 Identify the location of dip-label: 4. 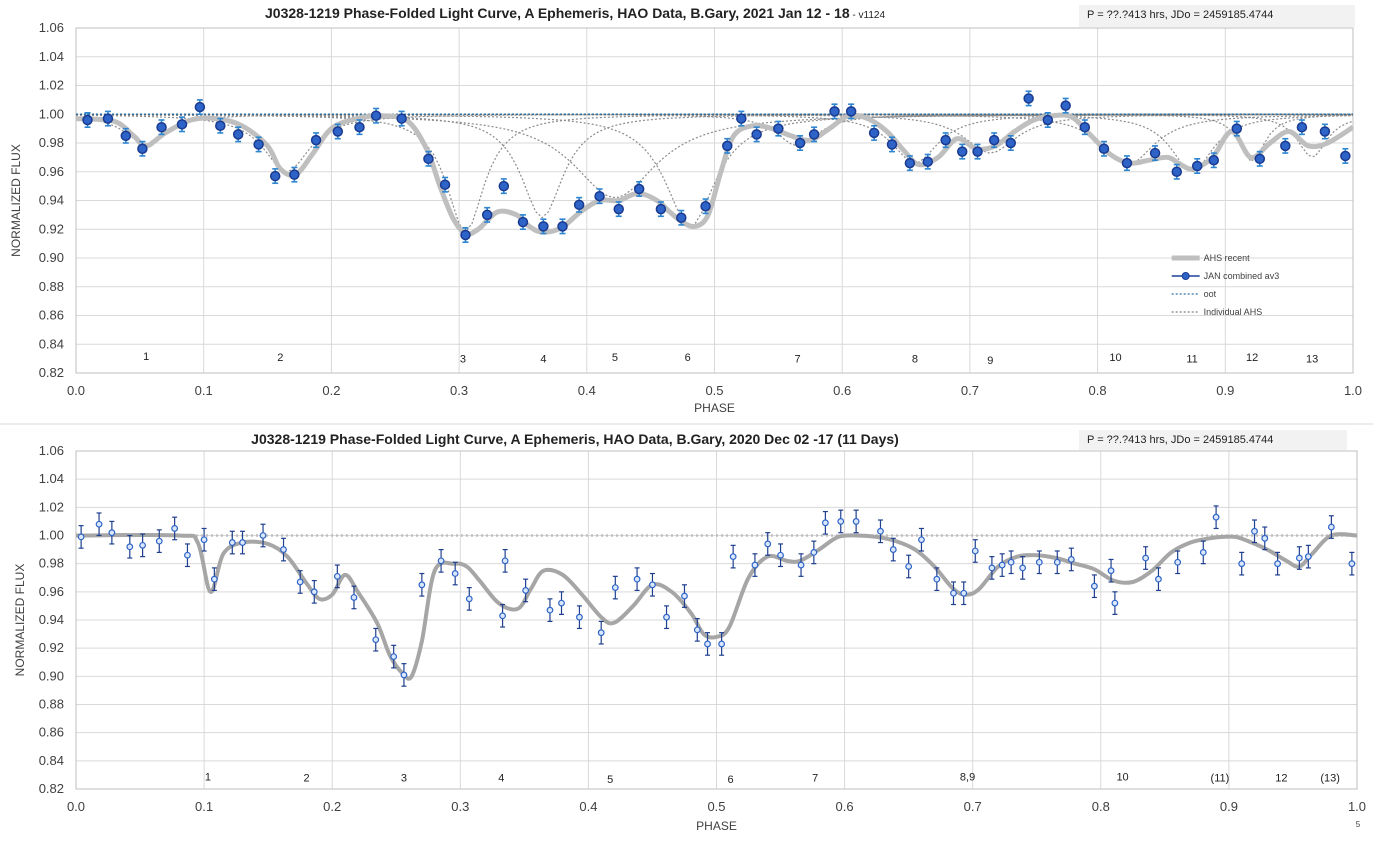
(543, 360).